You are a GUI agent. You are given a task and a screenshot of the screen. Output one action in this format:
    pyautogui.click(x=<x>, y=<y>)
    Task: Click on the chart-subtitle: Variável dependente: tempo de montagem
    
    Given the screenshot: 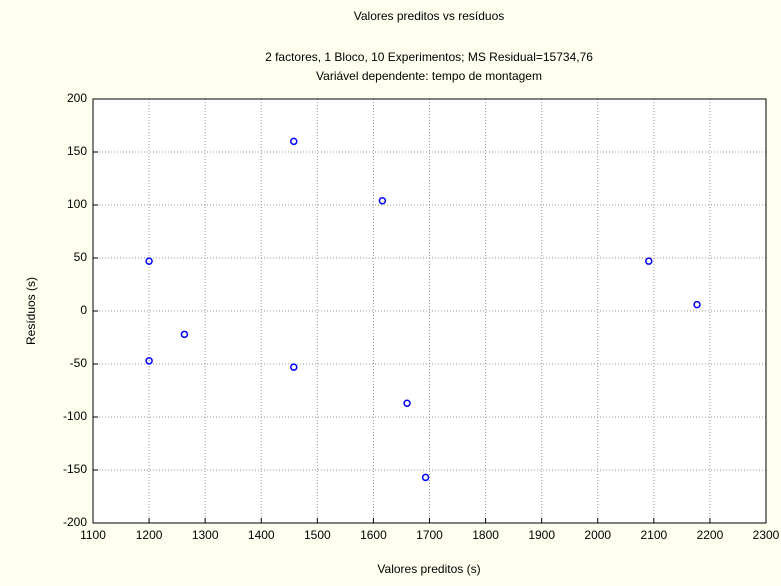 What is the action you would take?
    pyautogui.click(x=429, y=76)
    